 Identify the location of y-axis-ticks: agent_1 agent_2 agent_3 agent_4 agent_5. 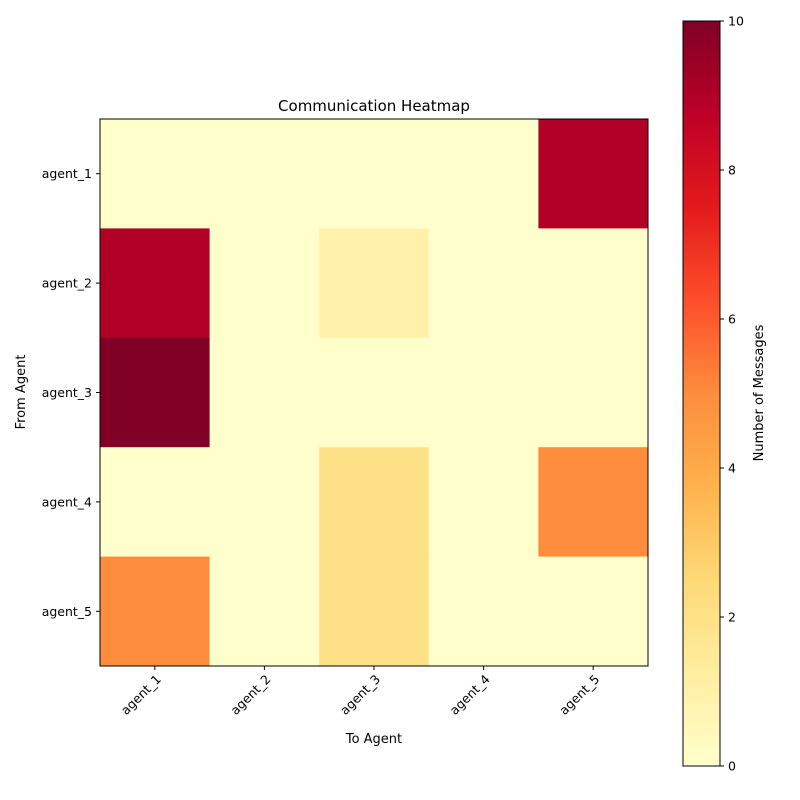
(71, 392).